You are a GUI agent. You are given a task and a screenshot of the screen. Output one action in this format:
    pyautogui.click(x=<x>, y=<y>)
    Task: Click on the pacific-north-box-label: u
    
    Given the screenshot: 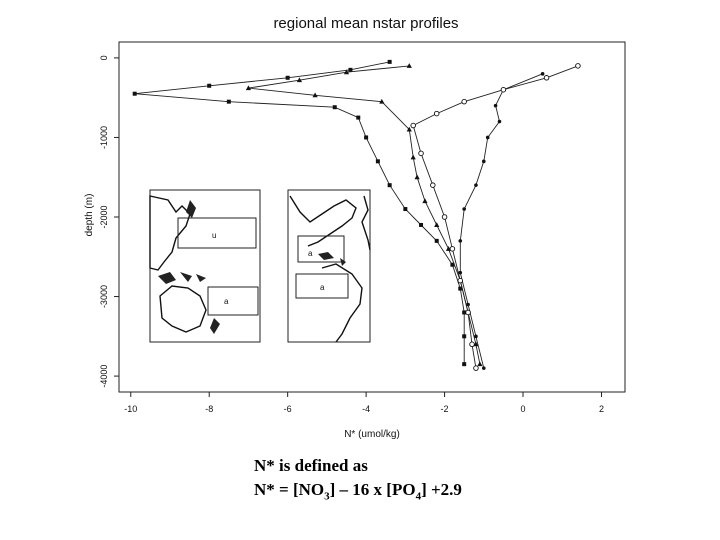 What is the action you would take?
    pyautogui.click(x=214, y=235)
    